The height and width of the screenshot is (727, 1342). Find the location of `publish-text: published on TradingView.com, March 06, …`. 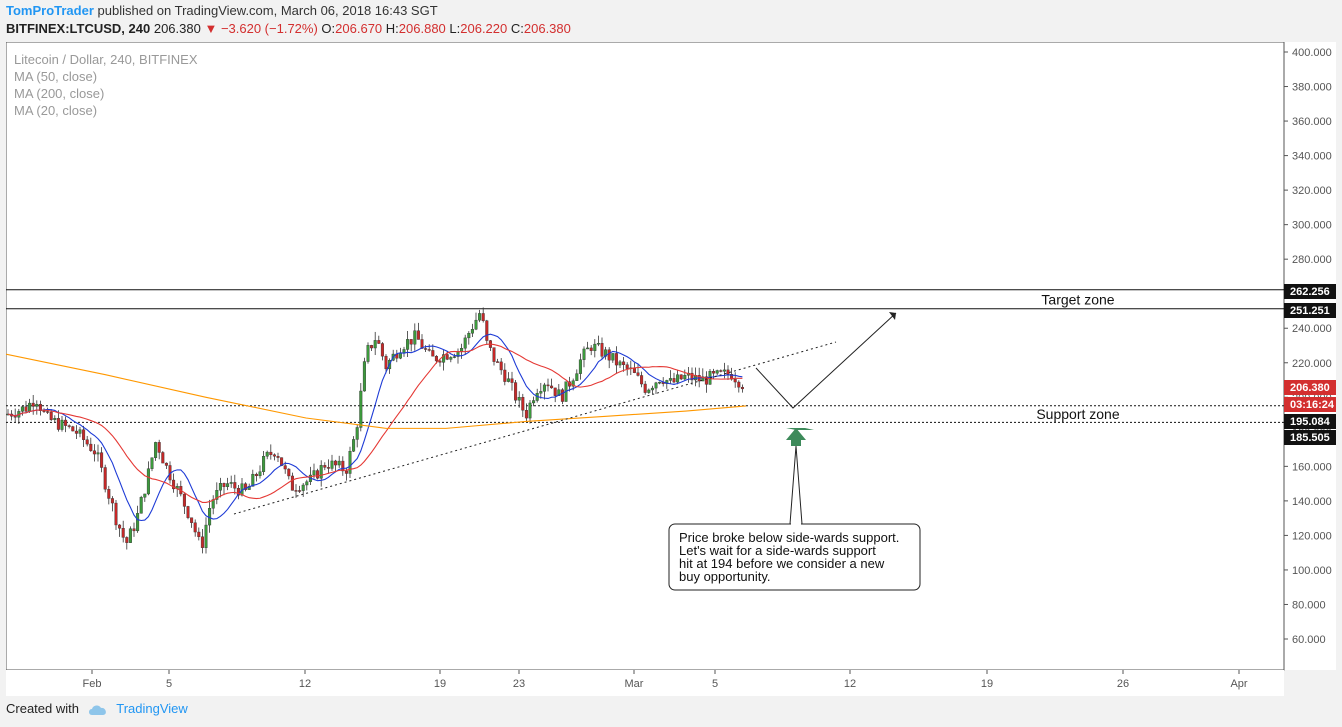

publish-text: published on TradingView.com, March 06, … is located at coordinates (267, 10).